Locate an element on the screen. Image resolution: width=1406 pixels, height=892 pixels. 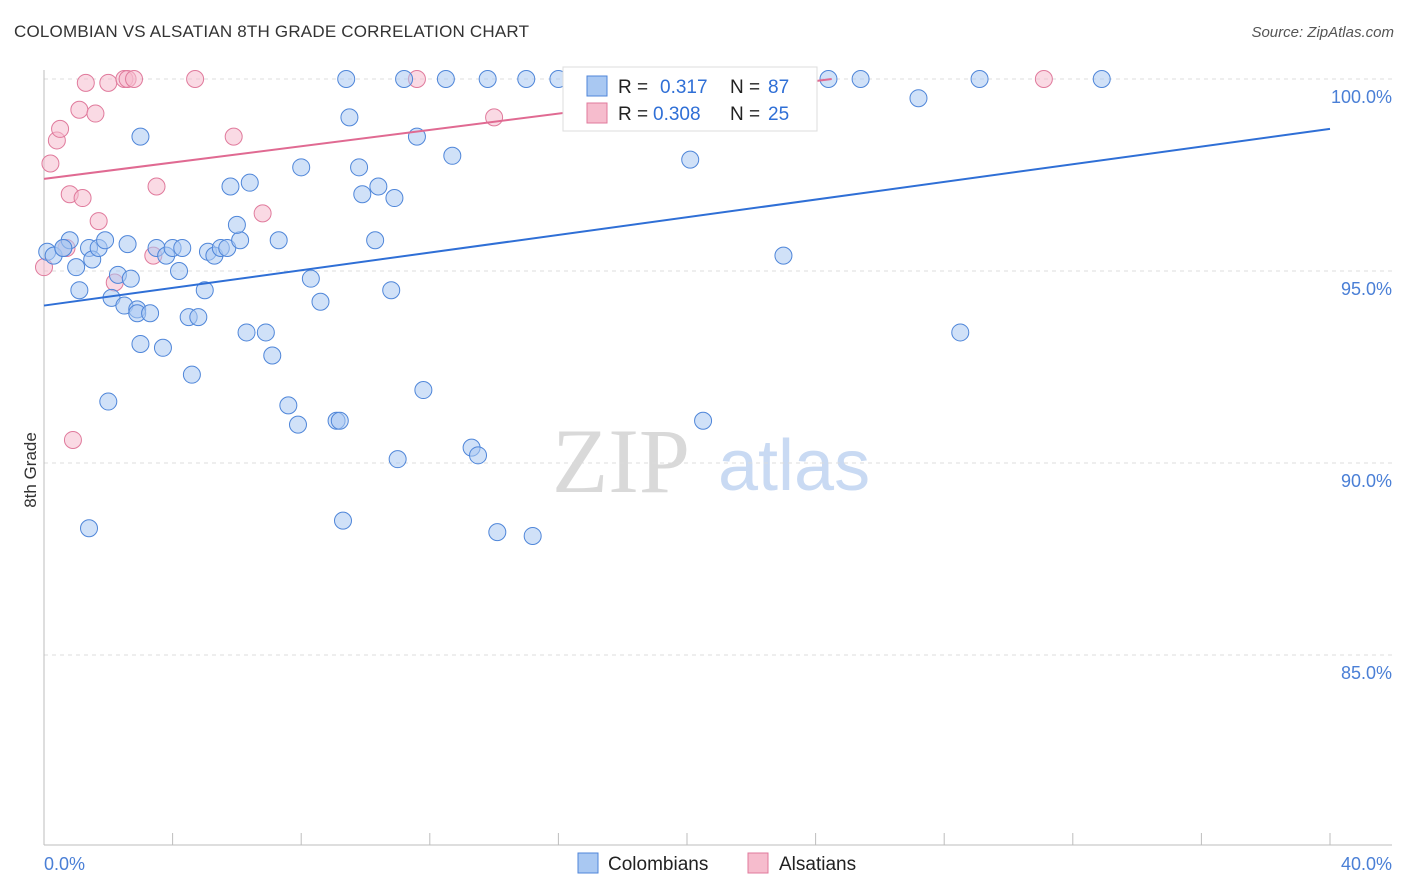
legend-swatch-alsatians is located at coordinates (597, 113).